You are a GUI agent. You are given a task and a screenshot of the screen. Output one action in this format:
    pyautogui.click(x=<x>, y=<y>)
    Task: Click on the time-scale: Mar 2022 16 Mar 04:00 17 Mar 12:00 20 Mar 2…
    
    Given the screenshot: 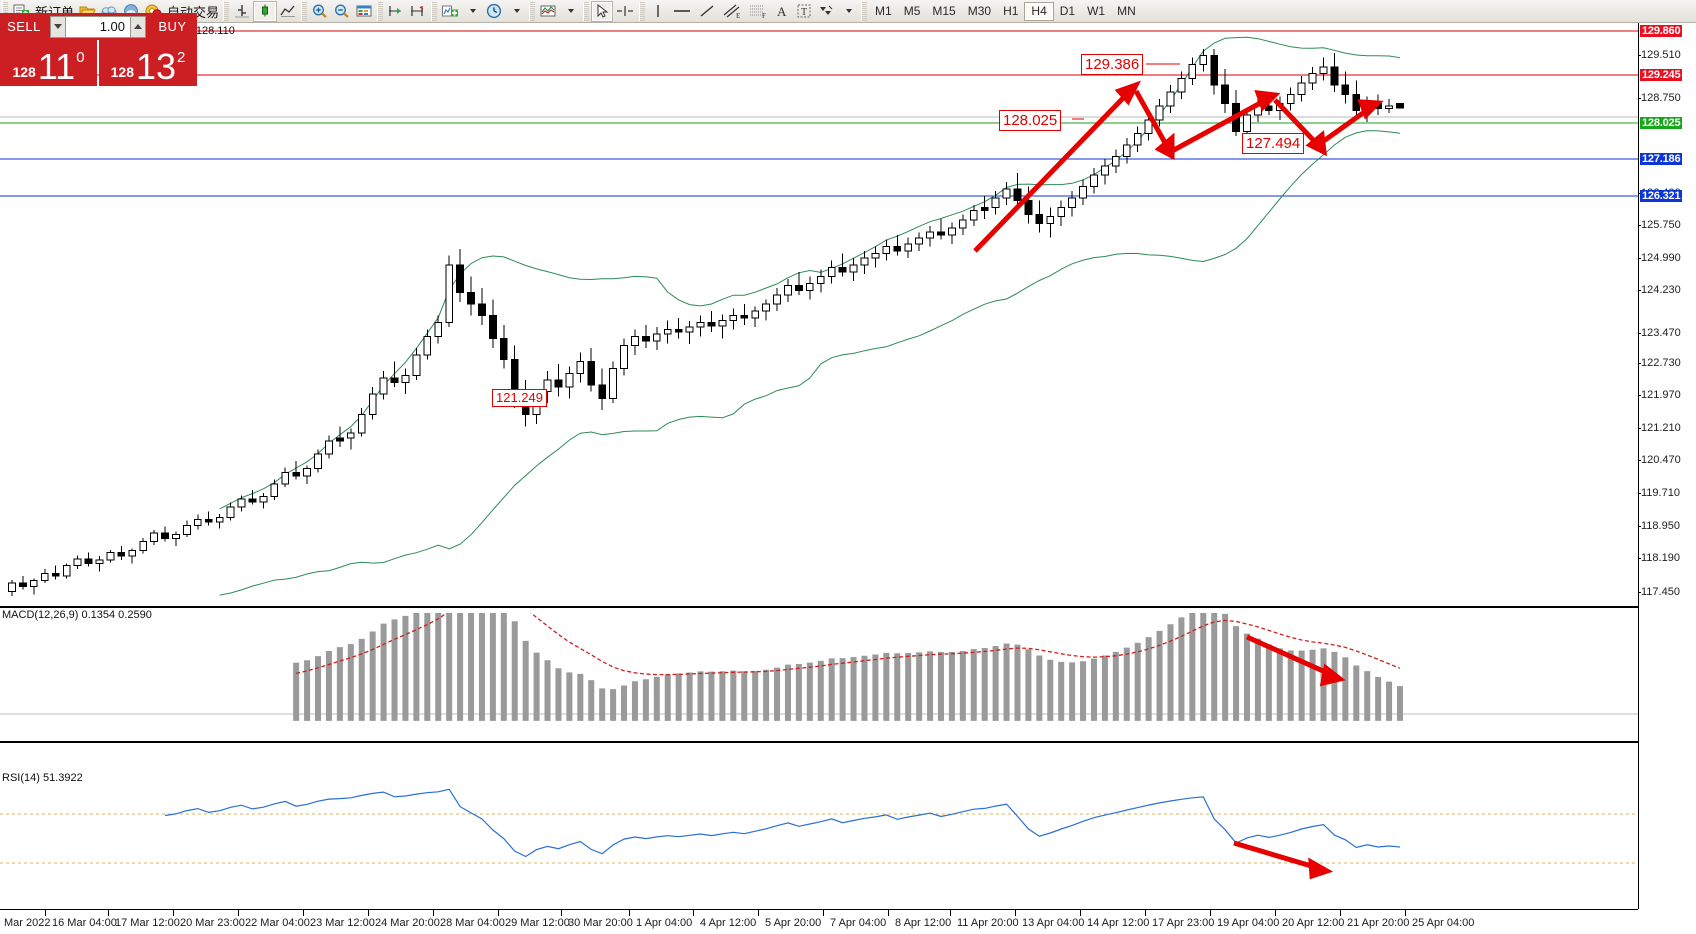 What is the action you would take?
    pyautogui.click(x=819, y=921)
    